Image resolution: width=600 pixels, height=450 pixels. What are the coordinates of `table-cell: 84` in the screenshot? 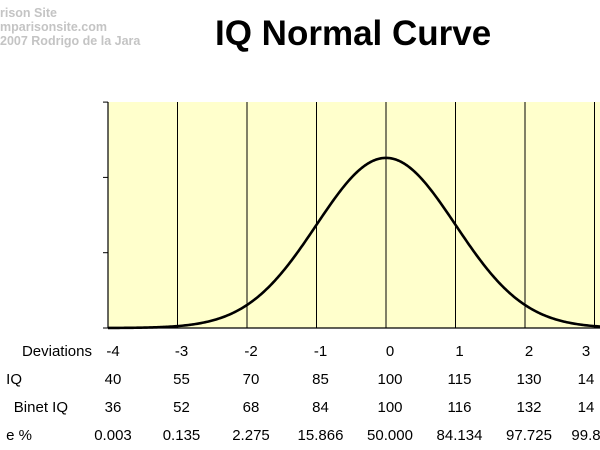 It's located at (320, 407).